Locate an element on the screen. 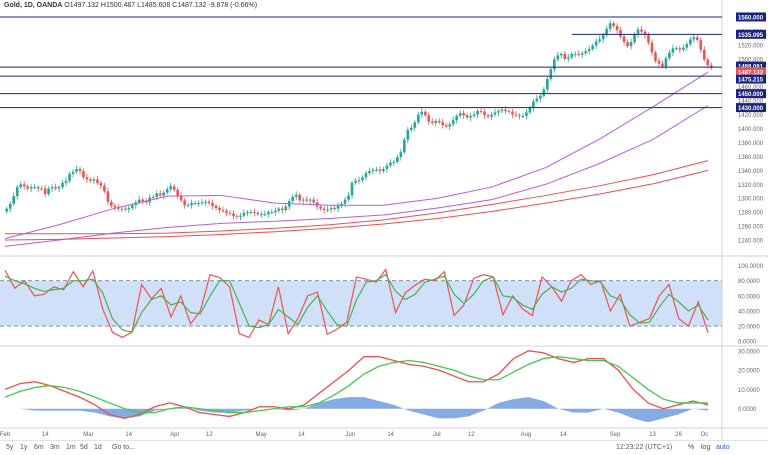 This screenshot has width=768, height=455. range-1y: 1y is located at coordinates (24, 447).